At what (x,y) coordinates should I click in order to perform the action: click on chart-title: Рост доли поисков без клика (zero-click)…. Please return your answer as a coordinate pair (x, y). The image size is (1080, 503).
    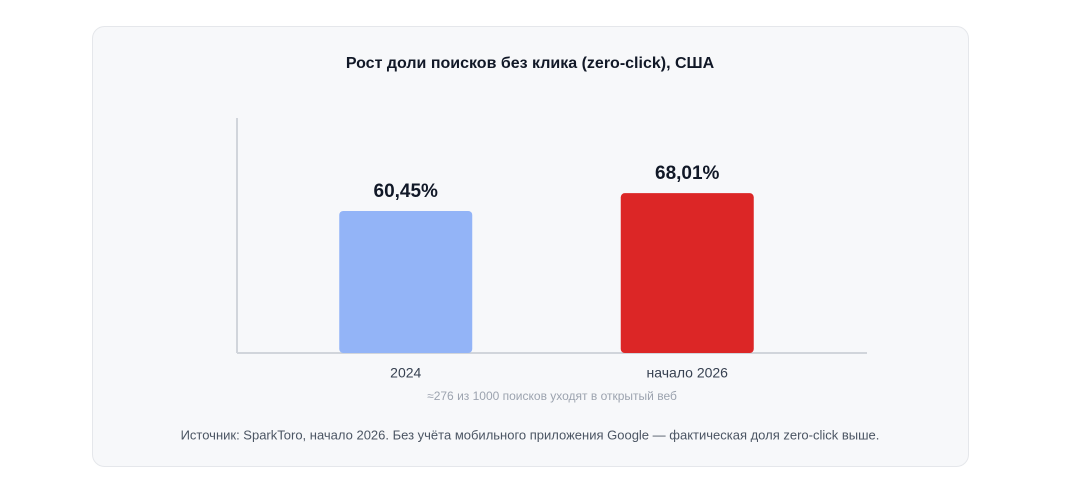
    Looking at the image, I should click on (530, 63).